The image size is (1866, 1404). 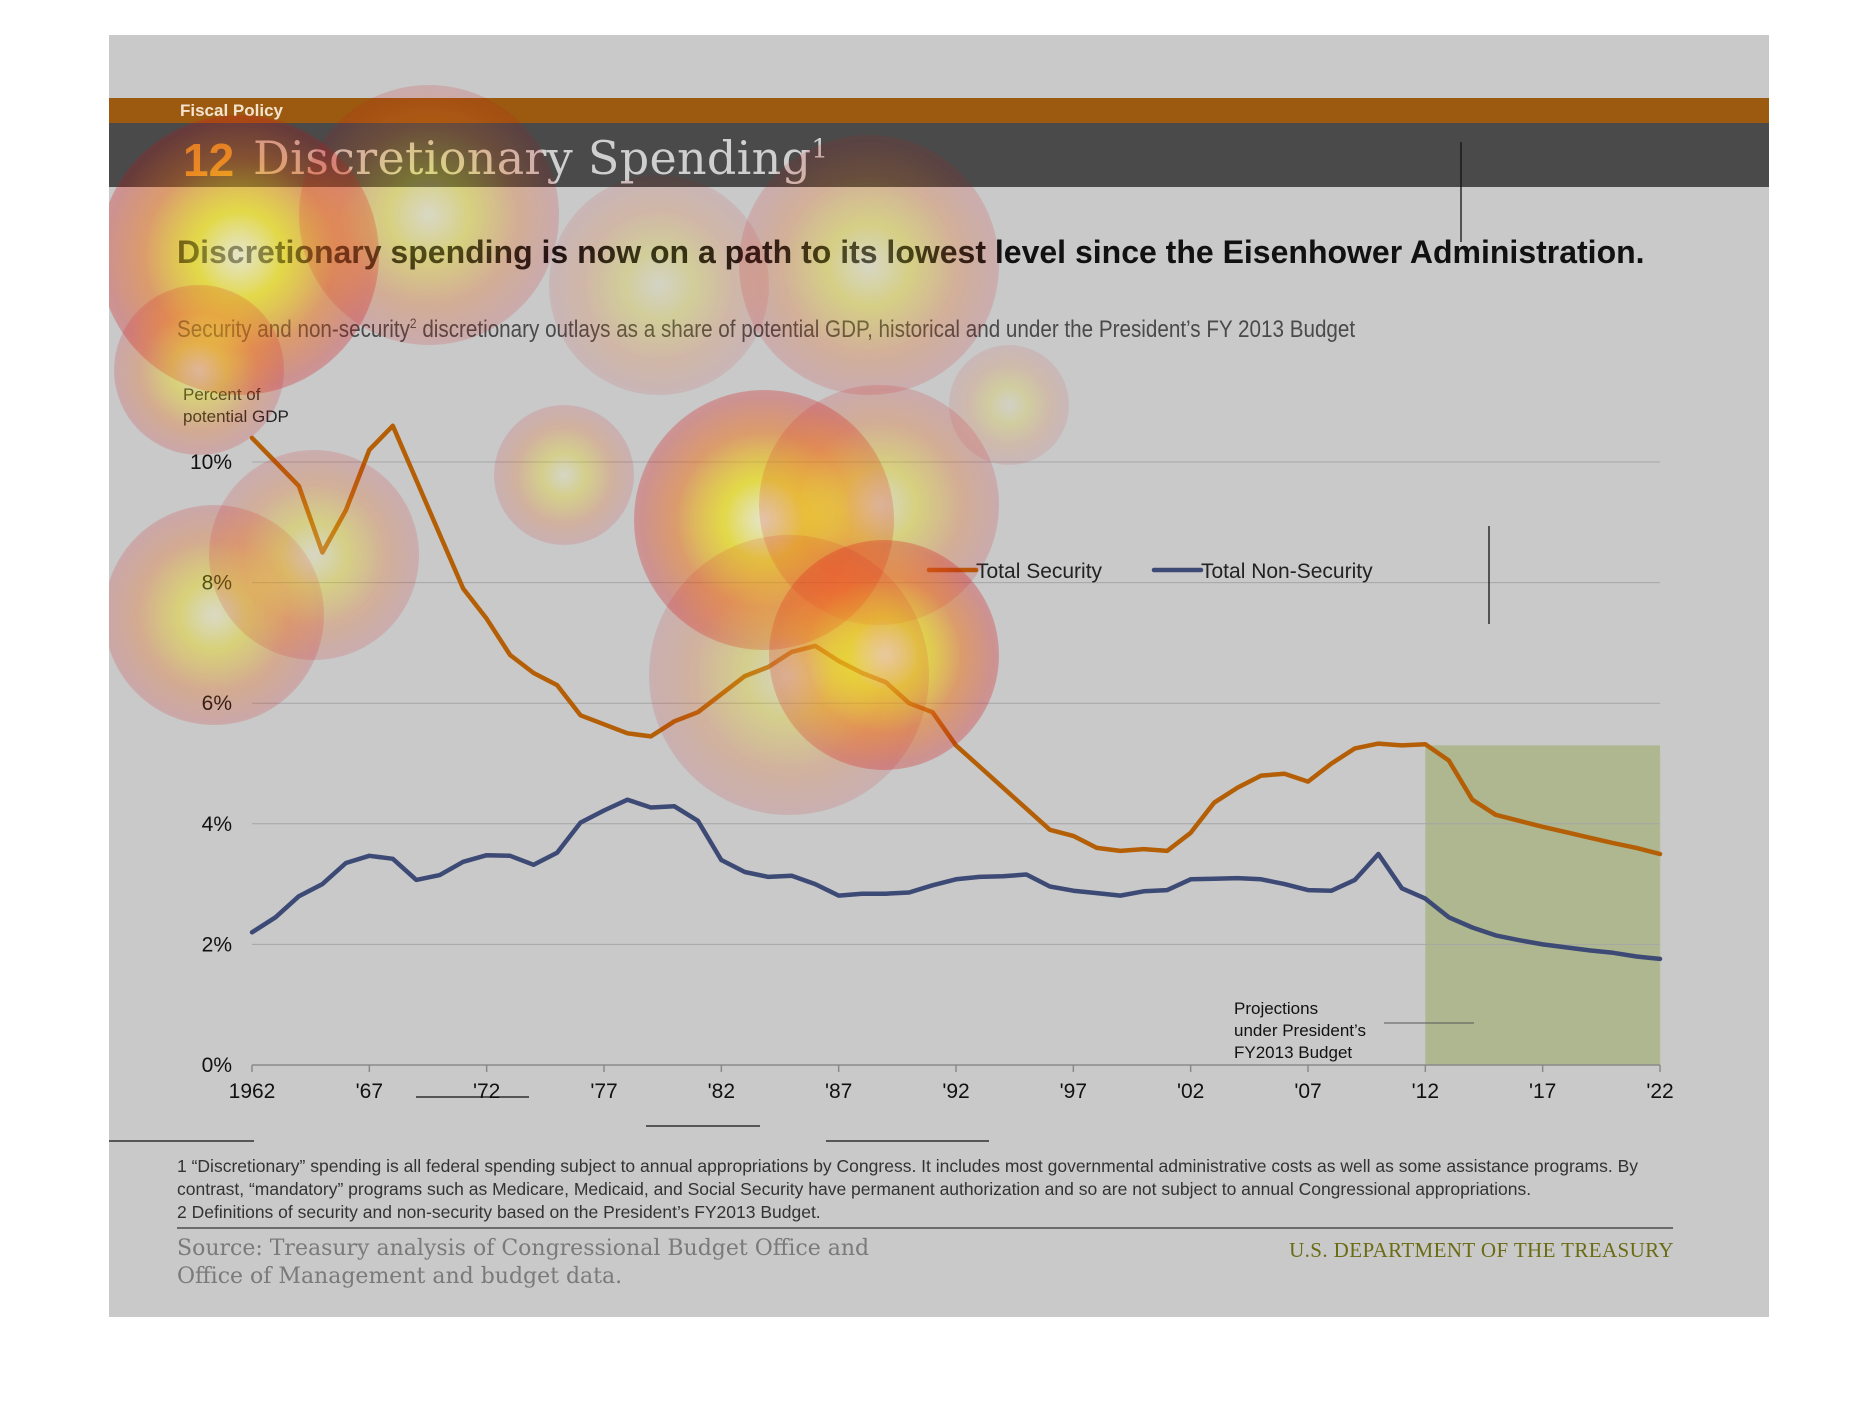 I want to click on x-tick-label: '87, so click(x=838, y=1091).